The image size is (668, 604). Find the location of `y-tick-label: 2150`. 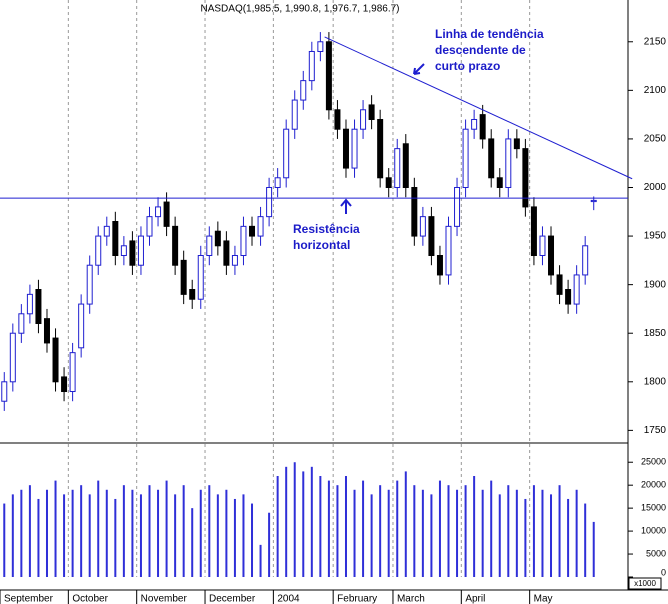

y-tick-label: 2150 is located at coordinates (655, 41).